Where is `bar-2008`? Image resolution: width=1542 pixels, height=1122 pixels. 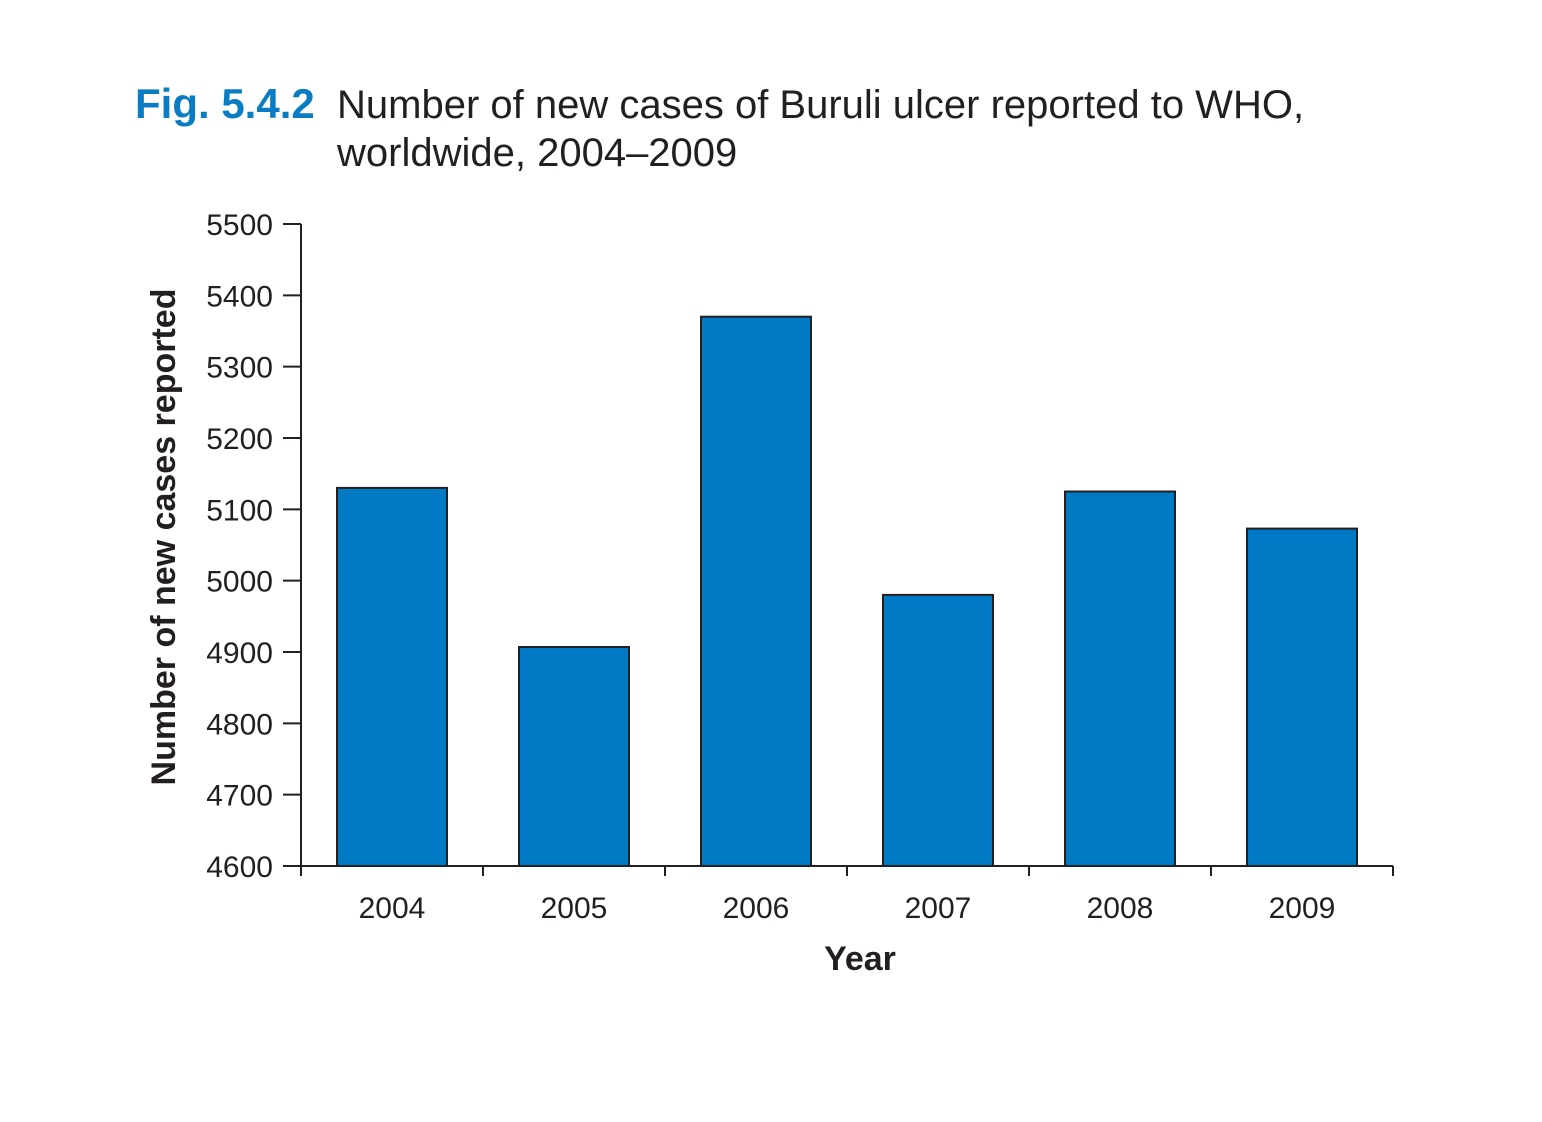
bar-2008 is located at coordinates (1120, 678).